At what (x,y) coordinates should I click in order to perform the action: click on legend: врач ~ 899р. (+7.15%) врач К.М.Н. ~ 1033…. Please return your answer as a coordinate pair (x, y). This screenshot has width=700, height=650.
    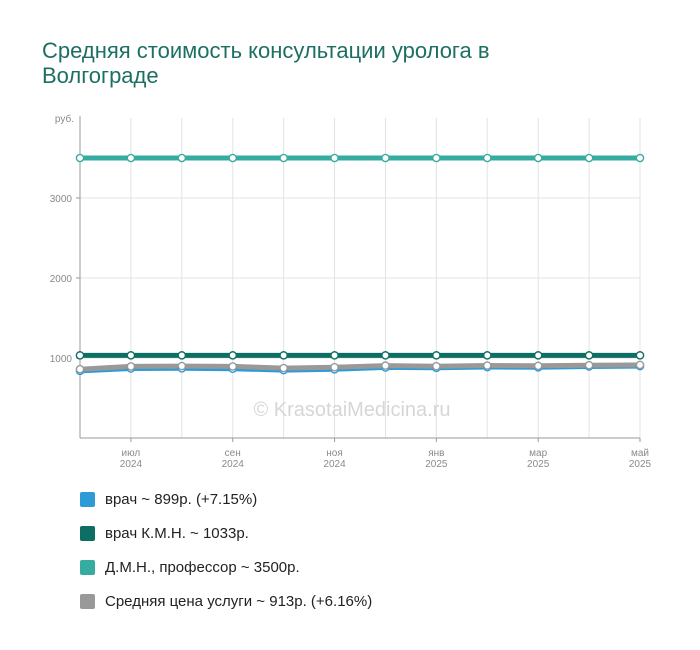
    Looking at the image, I should click on (226, 550).